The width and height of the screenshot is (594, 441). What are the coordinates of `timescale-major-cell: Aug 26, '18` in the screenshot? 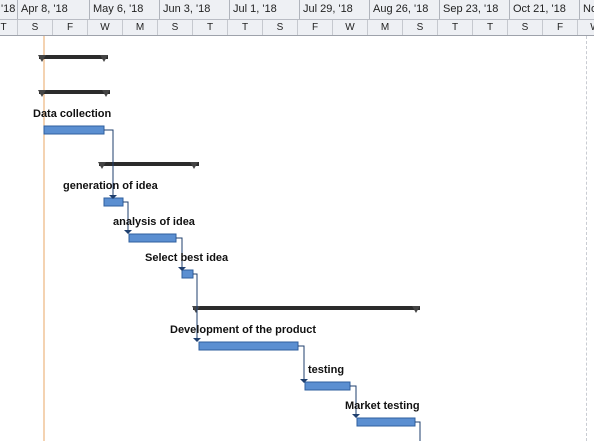 It's located at (405, 9).